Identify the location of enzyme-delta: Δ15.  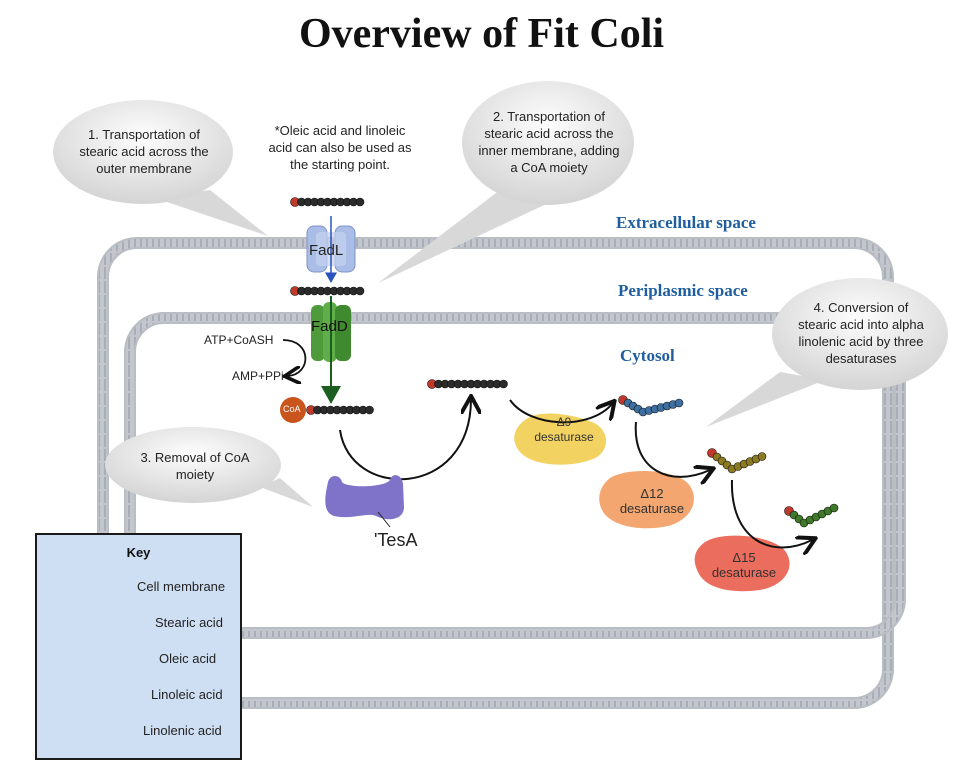
(744, 557).